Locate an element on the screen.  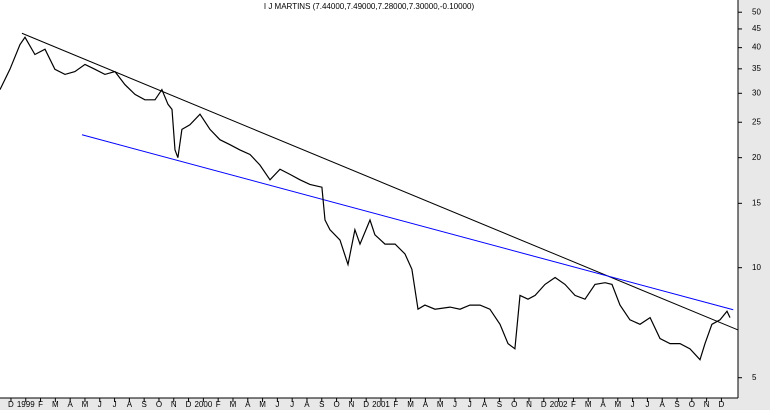
bottom-axis-panel is located at coordinates (385, 404).